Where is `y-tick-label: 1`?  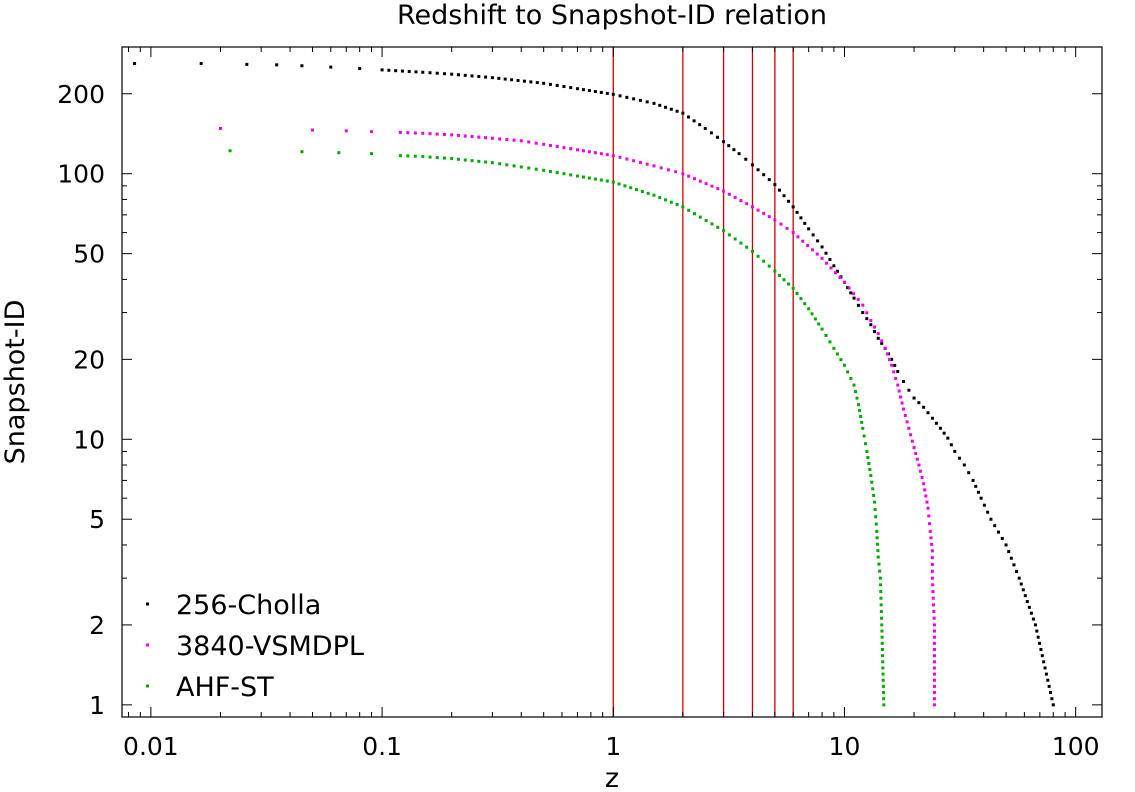 y-tick-label: 1 is located at coordinates (97, 705).